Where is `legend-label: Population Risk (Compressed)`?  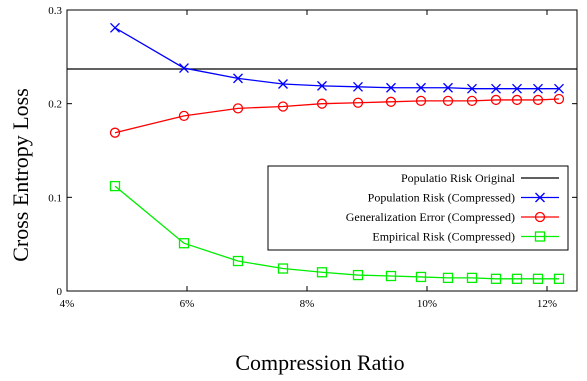 legend-label: Population Risk (Compressed) is located at coordinates (441, 198).